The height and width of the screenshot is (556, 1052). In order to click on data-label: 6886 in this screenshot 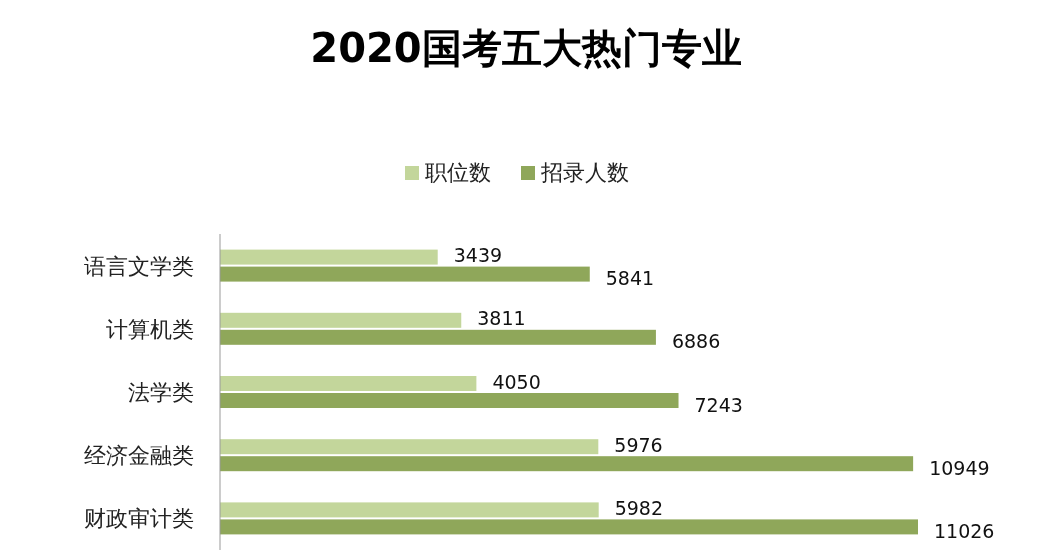, I will do `click(696, 341)`.